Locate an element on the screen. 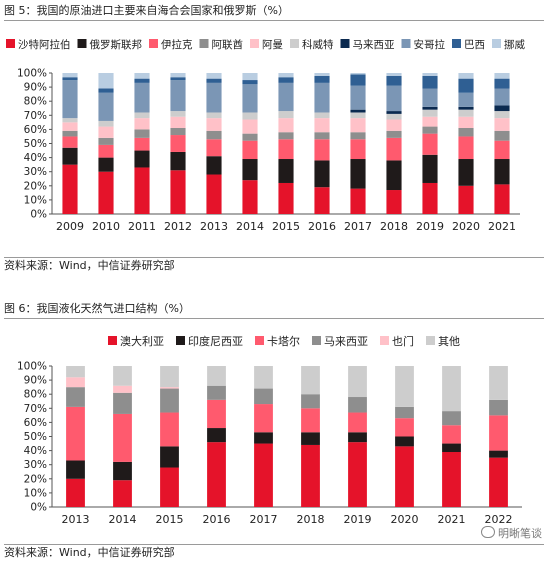  x-tick-label: 2017 is located at coordinates (264, 519).